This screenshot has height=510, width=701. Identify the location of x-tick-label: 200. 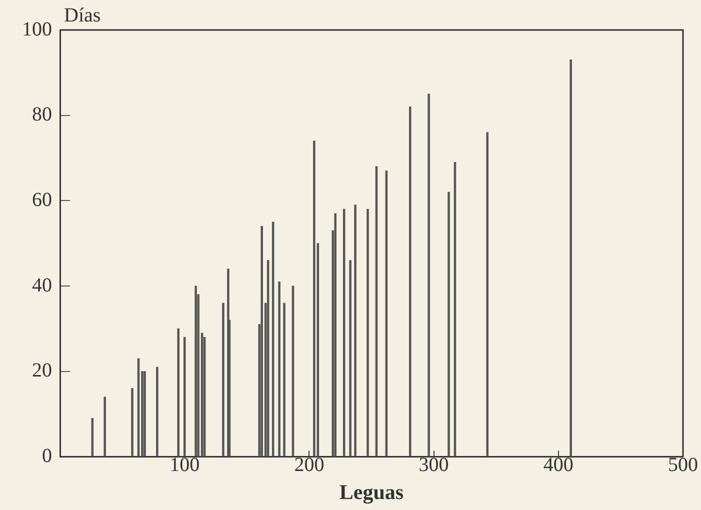
(309, 465).